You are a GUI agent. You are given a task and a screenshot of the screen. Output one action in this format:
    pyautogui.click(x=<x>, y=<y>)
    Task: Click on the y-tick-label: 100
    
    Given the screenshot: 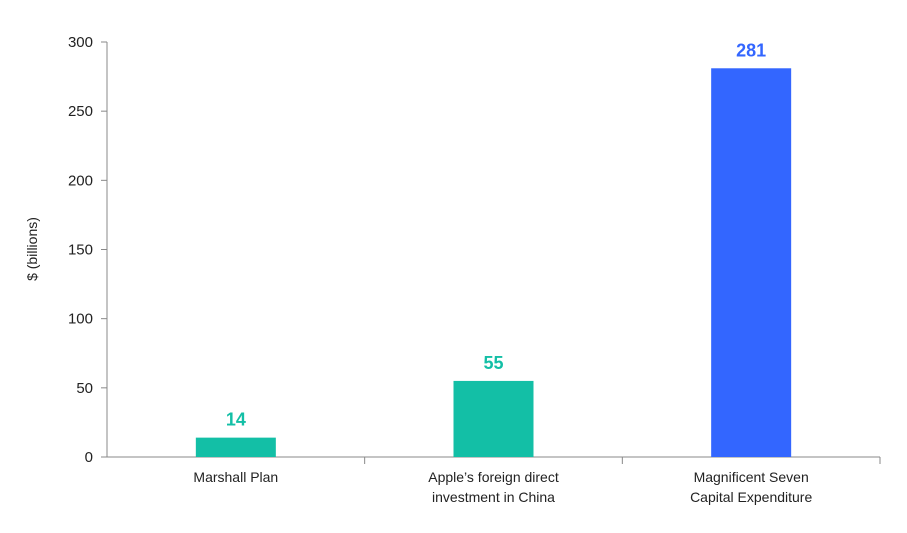 What is the action you would take?
    pyautogui.click(x=80, y=319)
    